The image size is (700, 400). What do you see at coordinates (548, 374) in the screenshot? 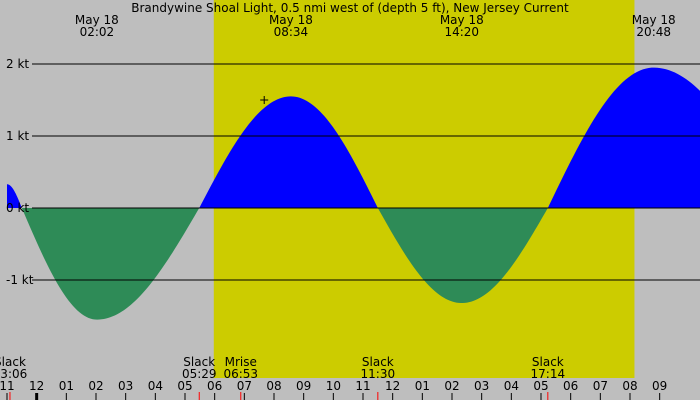
I see `event-time: 17:14` at bounding box center [548, 374].